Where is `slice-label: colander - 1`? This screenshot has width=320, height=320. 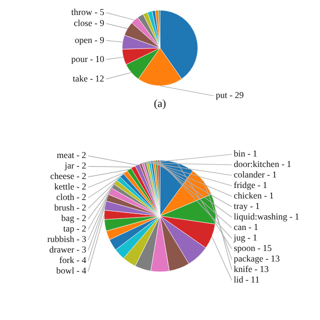 slice-label: colander - 1 is located at coordinates (255, 175).